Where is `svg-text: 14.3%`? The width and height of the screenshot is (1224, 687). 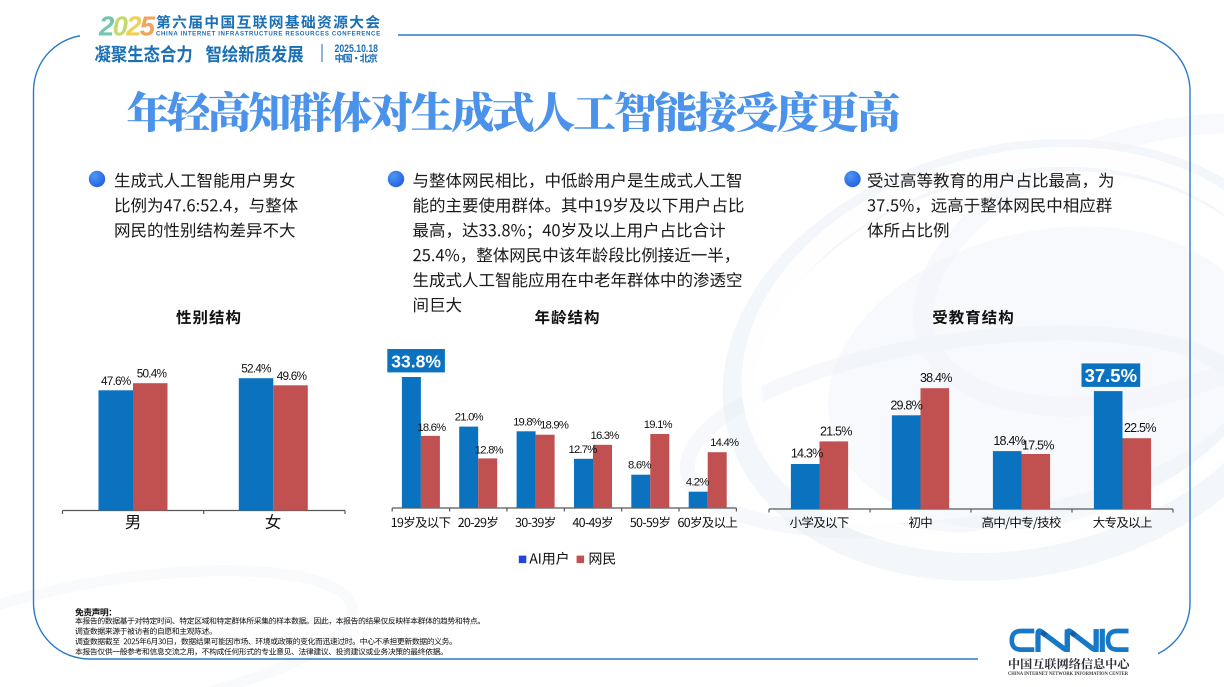 svg-text: 14.3% is located at coordinates (807, 454).